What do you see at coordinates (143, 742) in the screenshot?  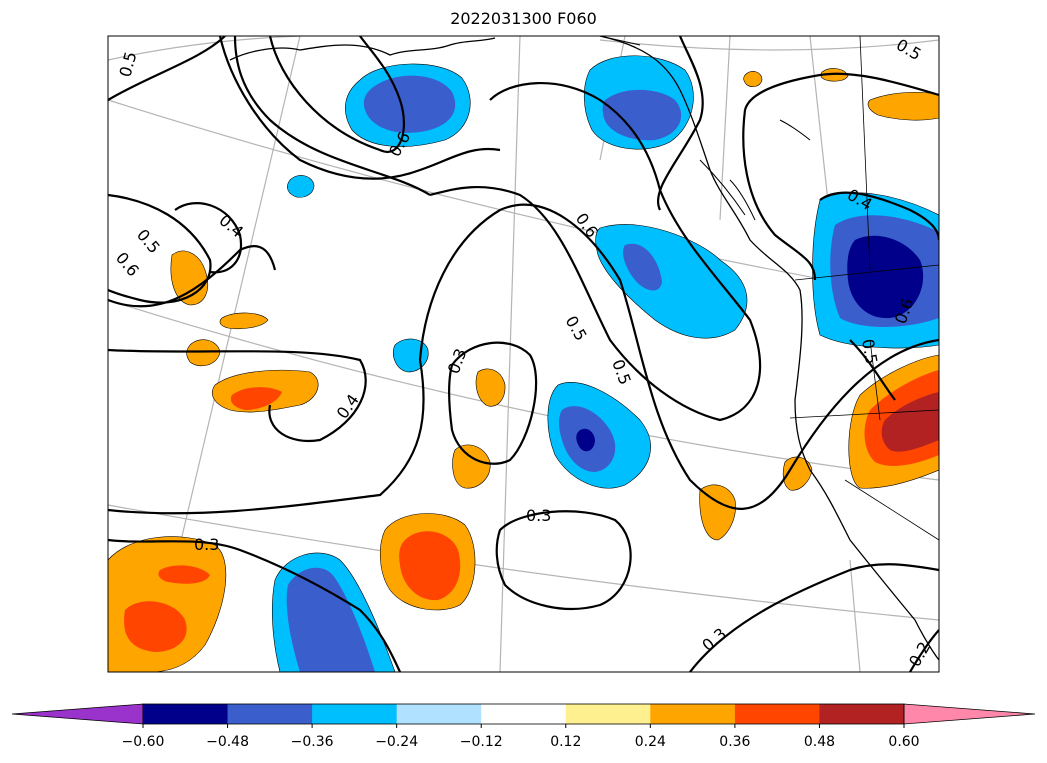 I see `colorbar-tick-label: −0.60` at bounding box center [143, 742].